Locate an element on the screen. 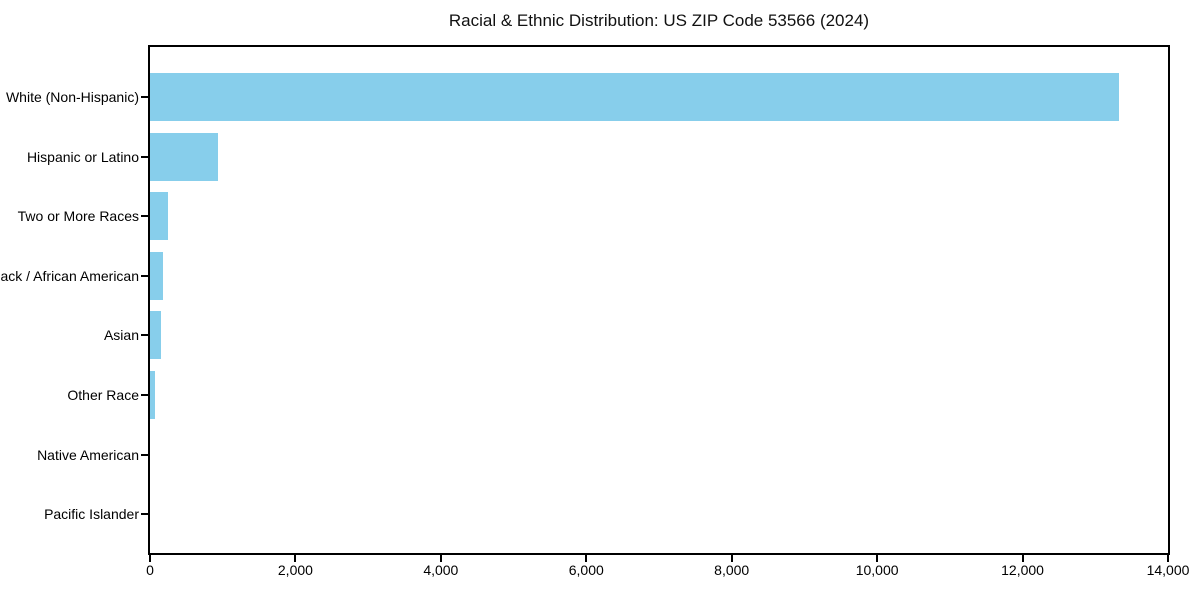  x-tick-label: 12,000 is located at coordinates (1022, 570).